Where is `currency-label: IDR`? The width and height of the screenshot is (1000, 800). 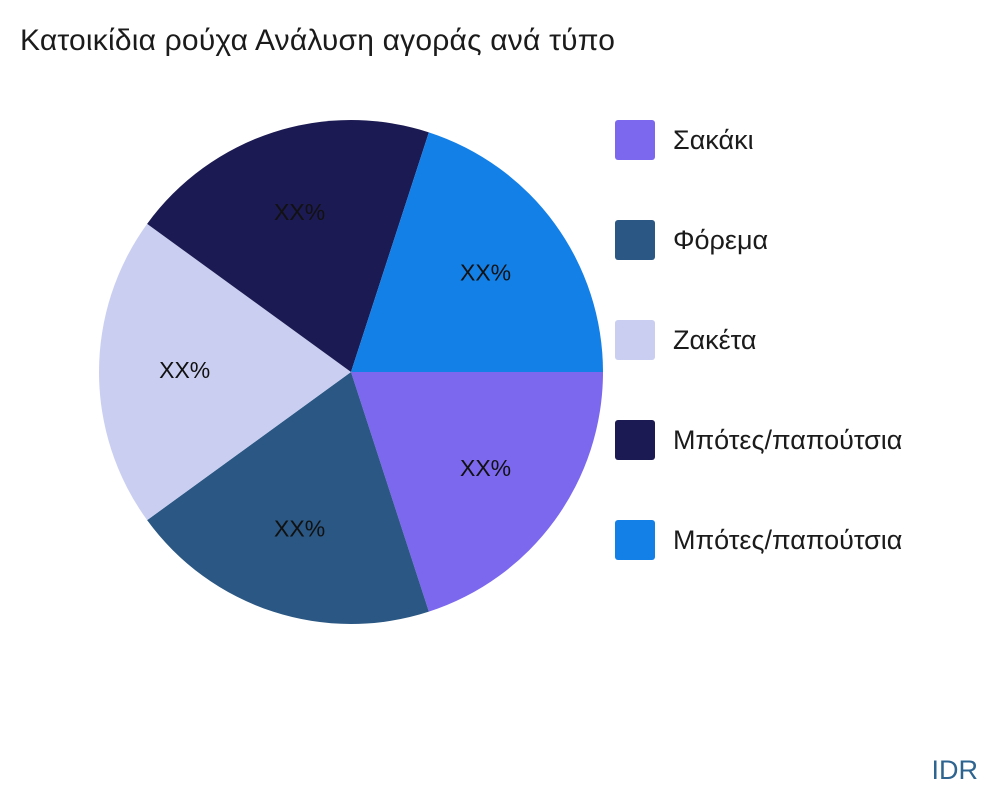
currency-label: IDR is located at coordinates (955, 770).